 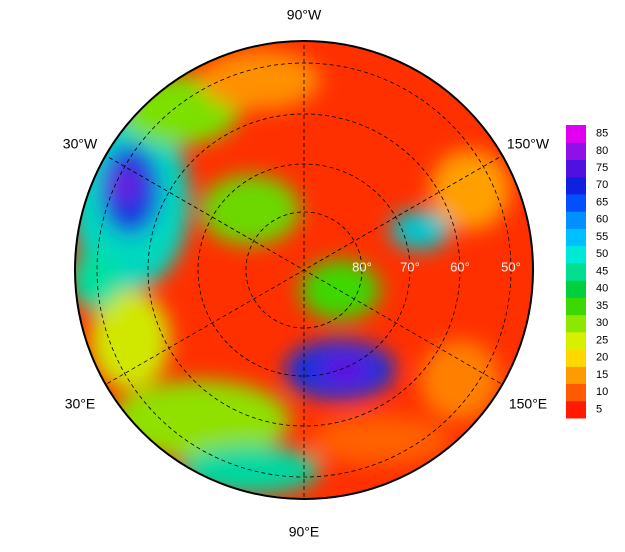 I want to click on colorbar-tick-label: 75, so click(x=602, y=168).